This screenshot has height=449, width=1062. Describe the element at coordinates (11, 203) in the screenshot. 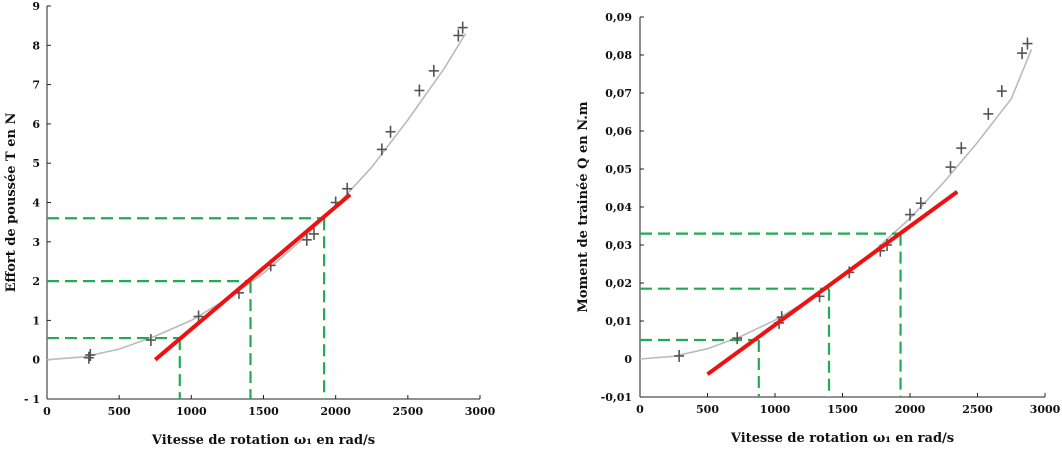

I see `y-axis-label: Effort de poussée T en N` at that location.